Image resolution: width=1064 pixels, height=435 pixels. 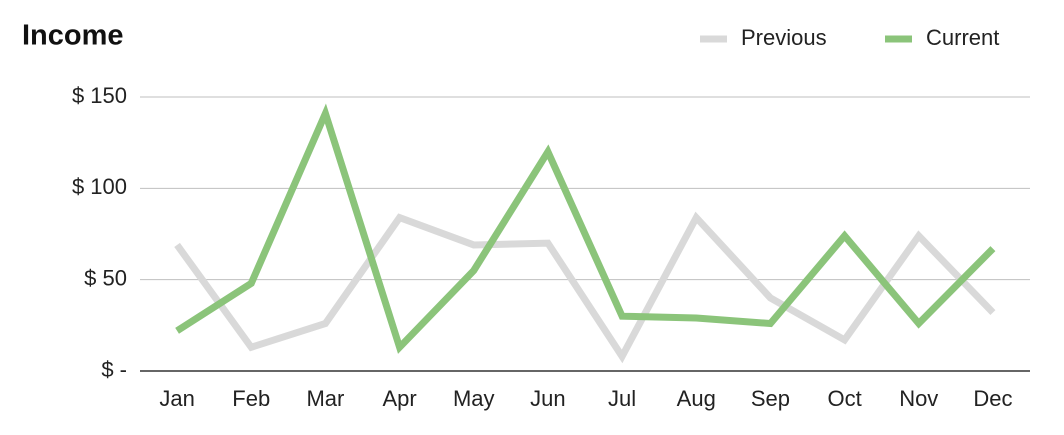 I want to click on y-tick-label: $ 150, so click(x=99, y=95).